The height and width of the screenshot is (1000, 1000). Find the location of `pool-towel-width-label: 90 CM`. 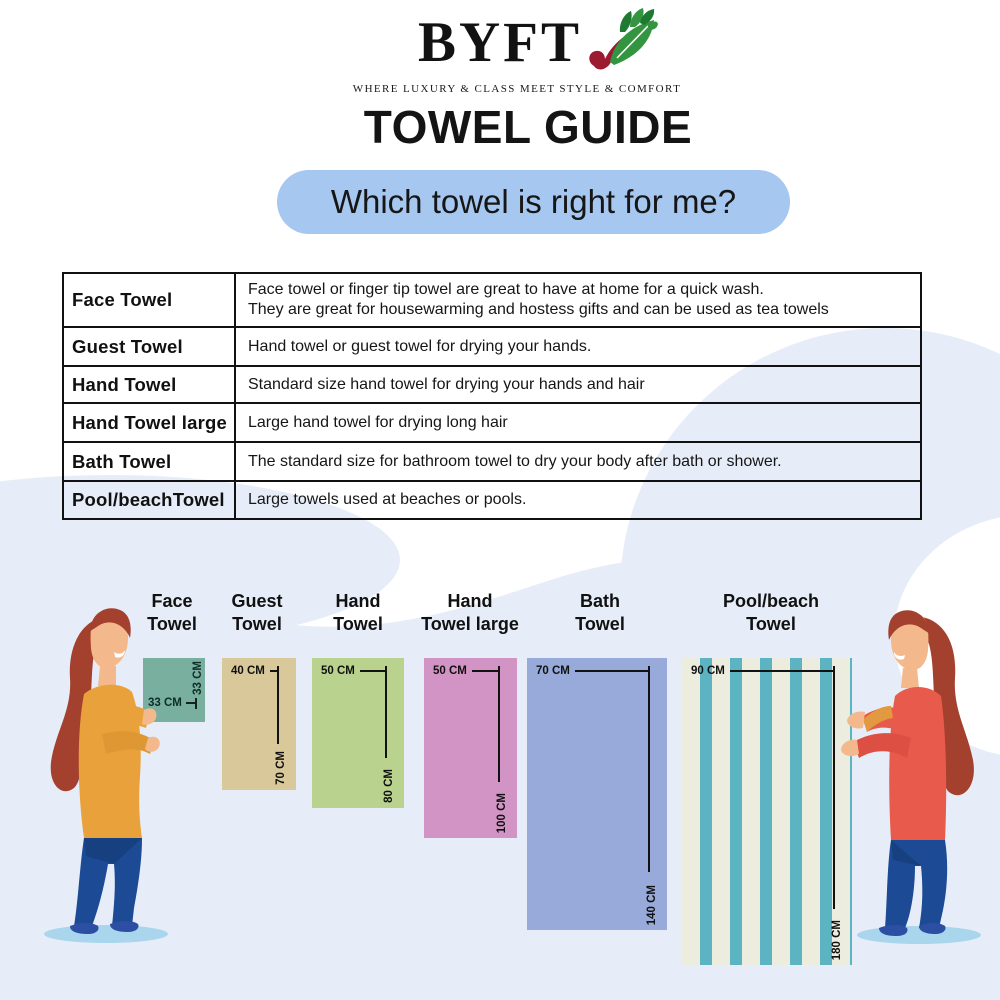

pool-towel-width-label: 90 CM is located at coordinates (708, 671).